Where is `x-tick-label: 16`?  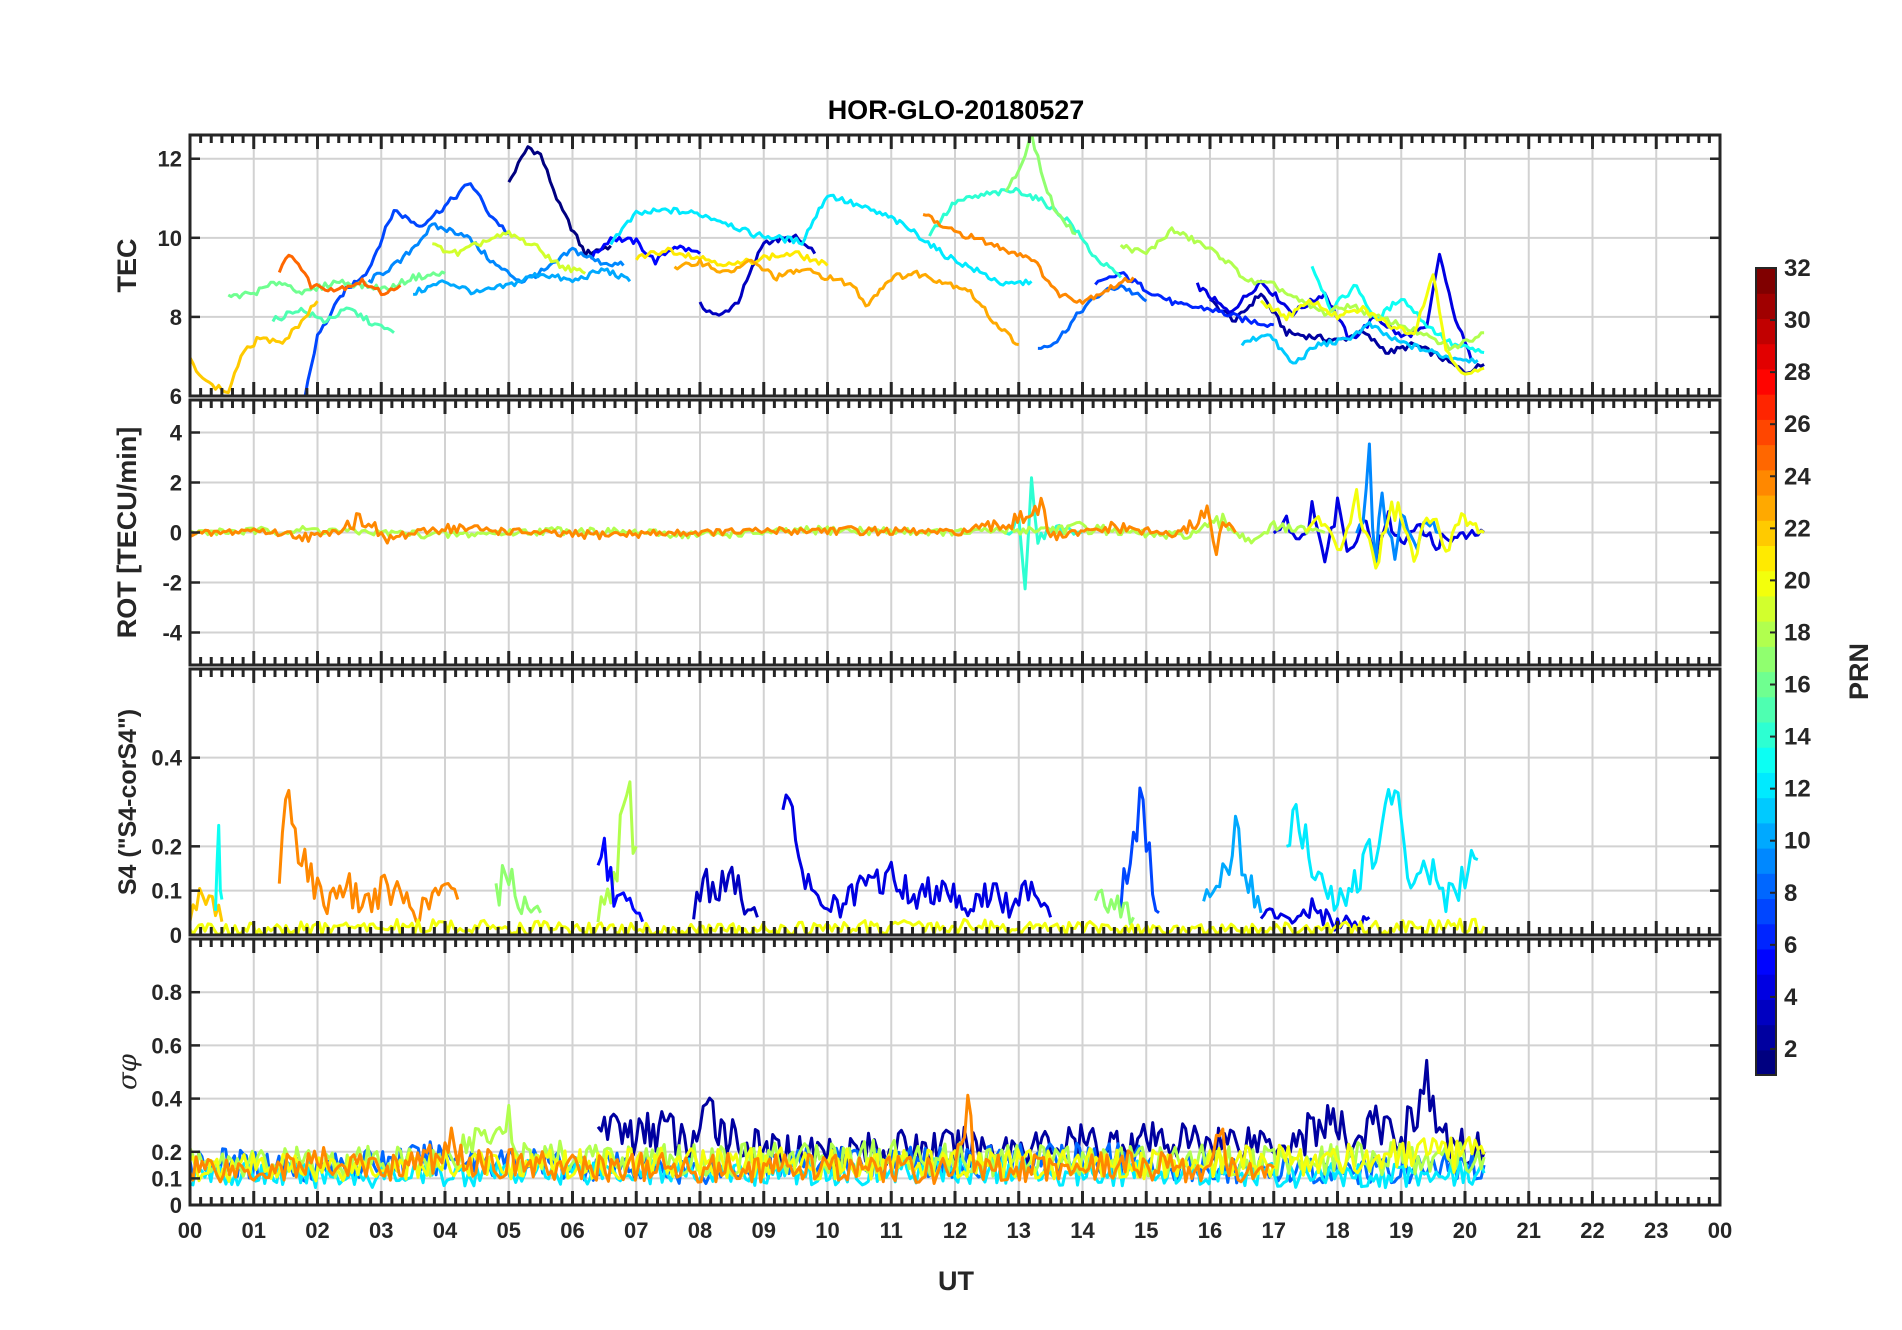 x-tick-label: 16 is located at coordinates (1210, 1230).